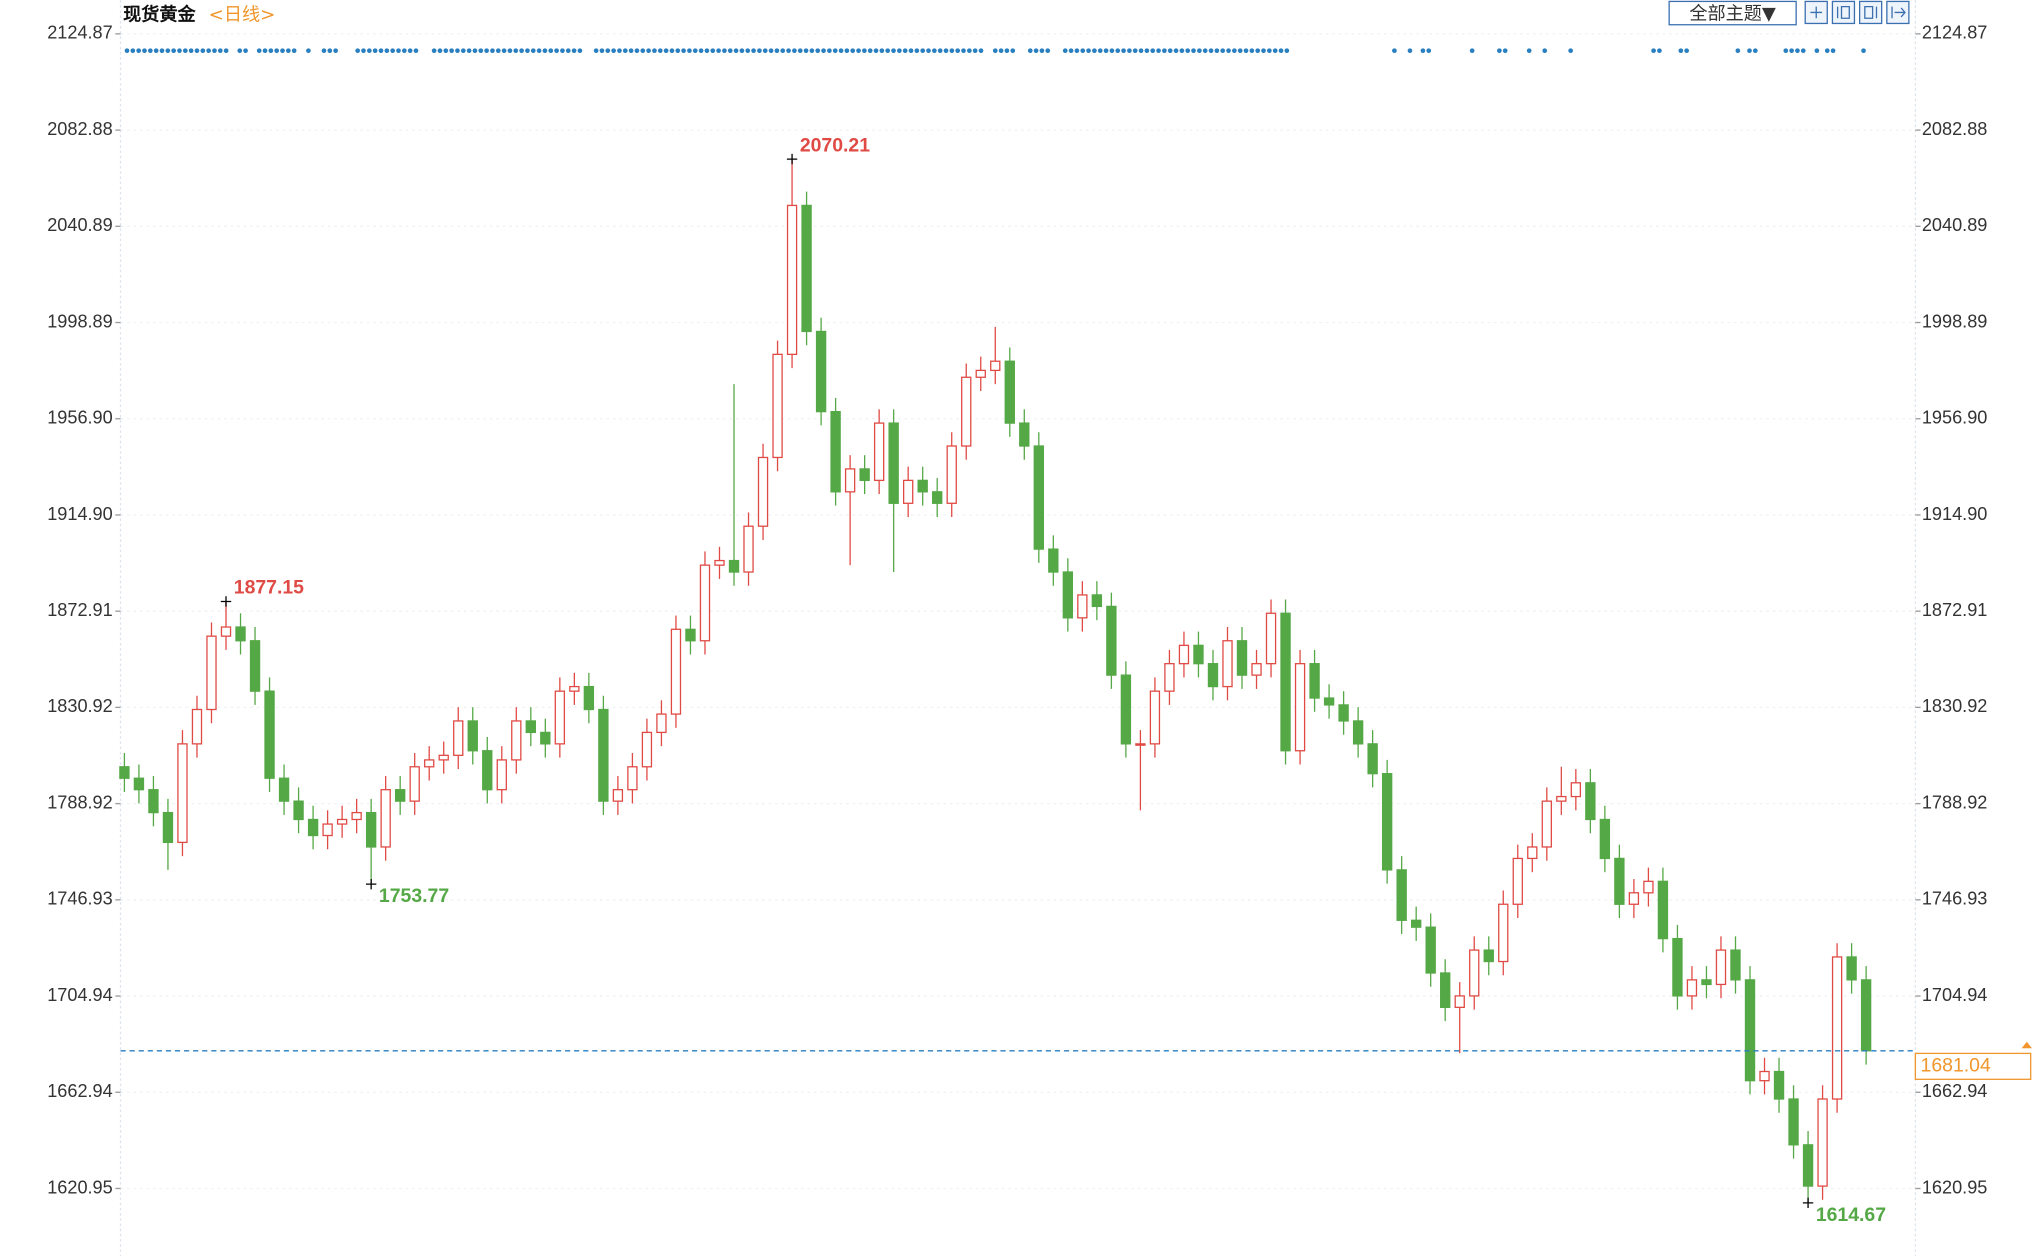 This screenshot has height=1256, width=2032. I want to click on y2-tick-label: 2124.87, so click(1955, 33).